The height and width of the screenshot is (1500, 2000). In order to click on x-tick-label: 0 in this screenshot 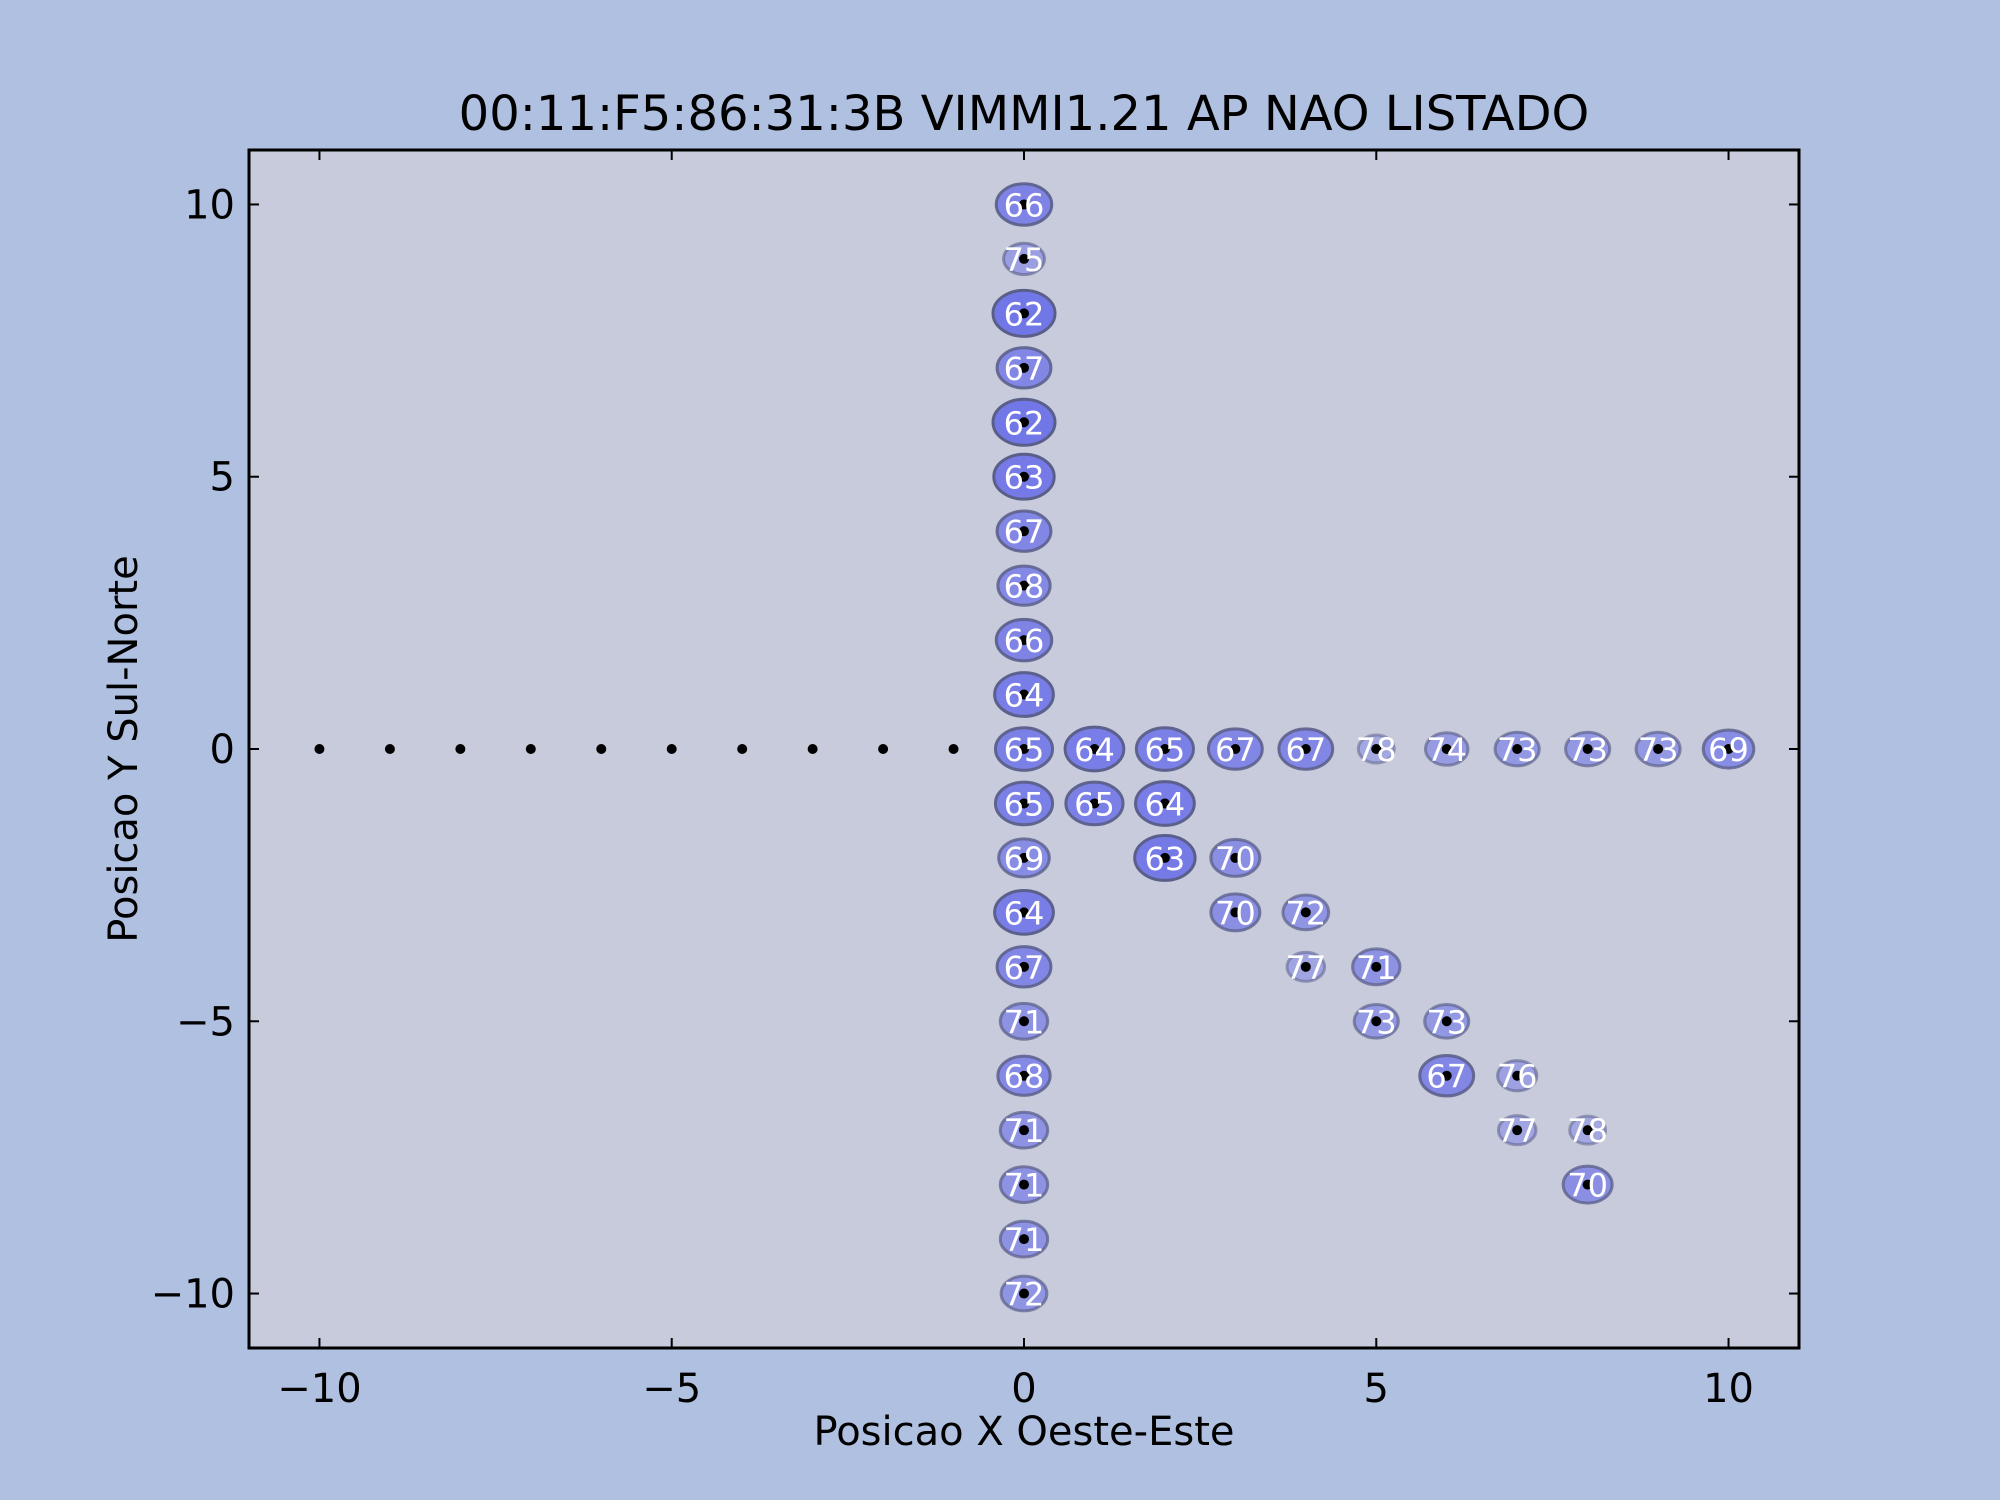, I will do `click(1023, 1389)`.